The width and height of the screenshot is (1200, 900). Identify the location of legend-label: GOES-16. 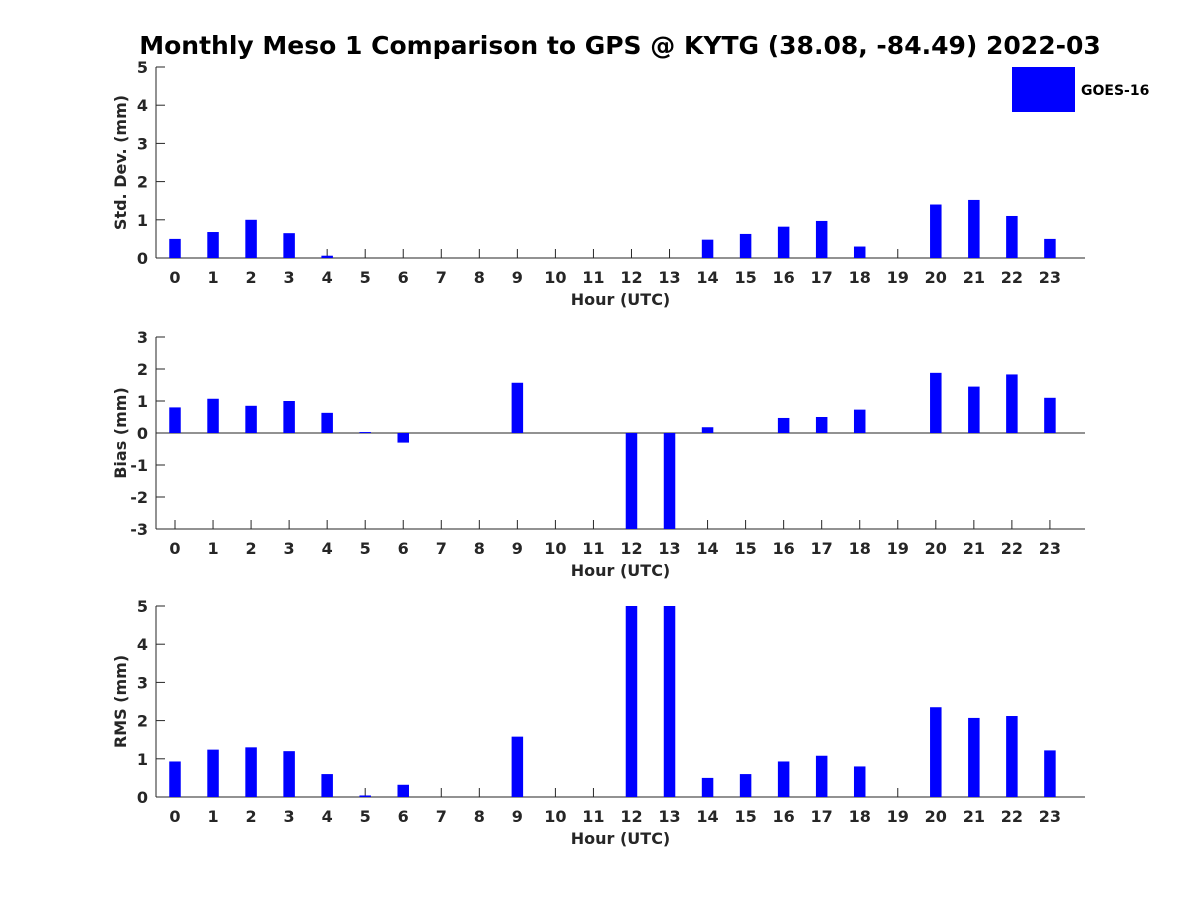
(1115, 91).